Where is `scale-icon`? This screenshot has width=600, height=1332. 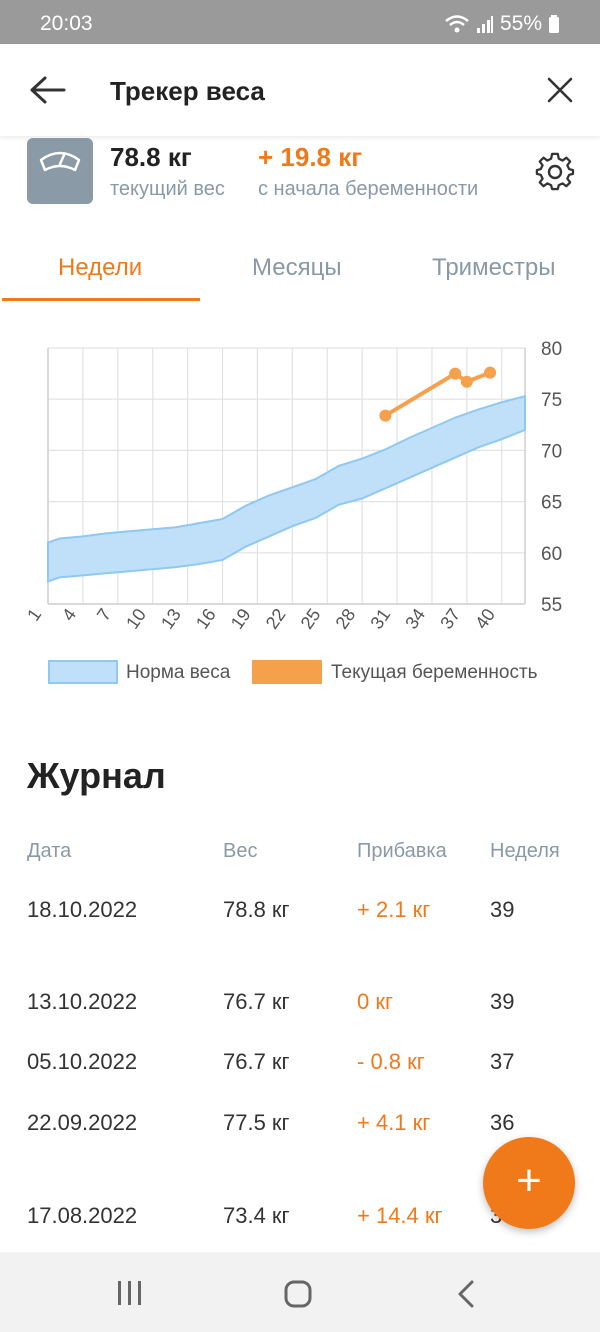 scale-icon is located at coordinates (60, 171).